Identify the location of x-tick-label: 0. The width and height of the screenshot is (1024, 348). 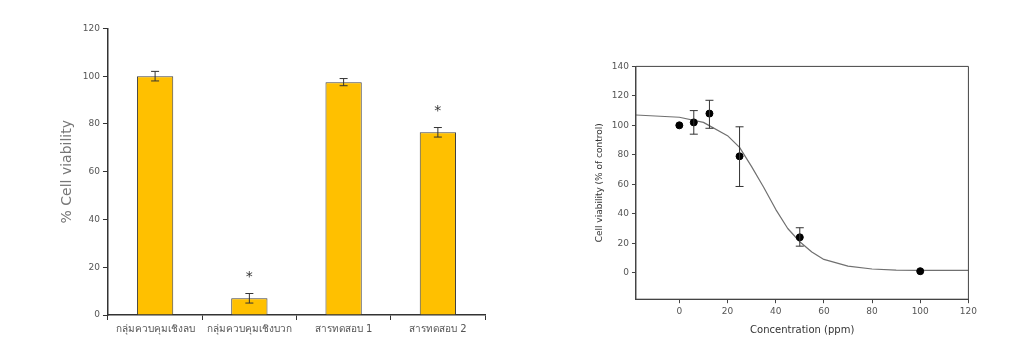
(679, 310).